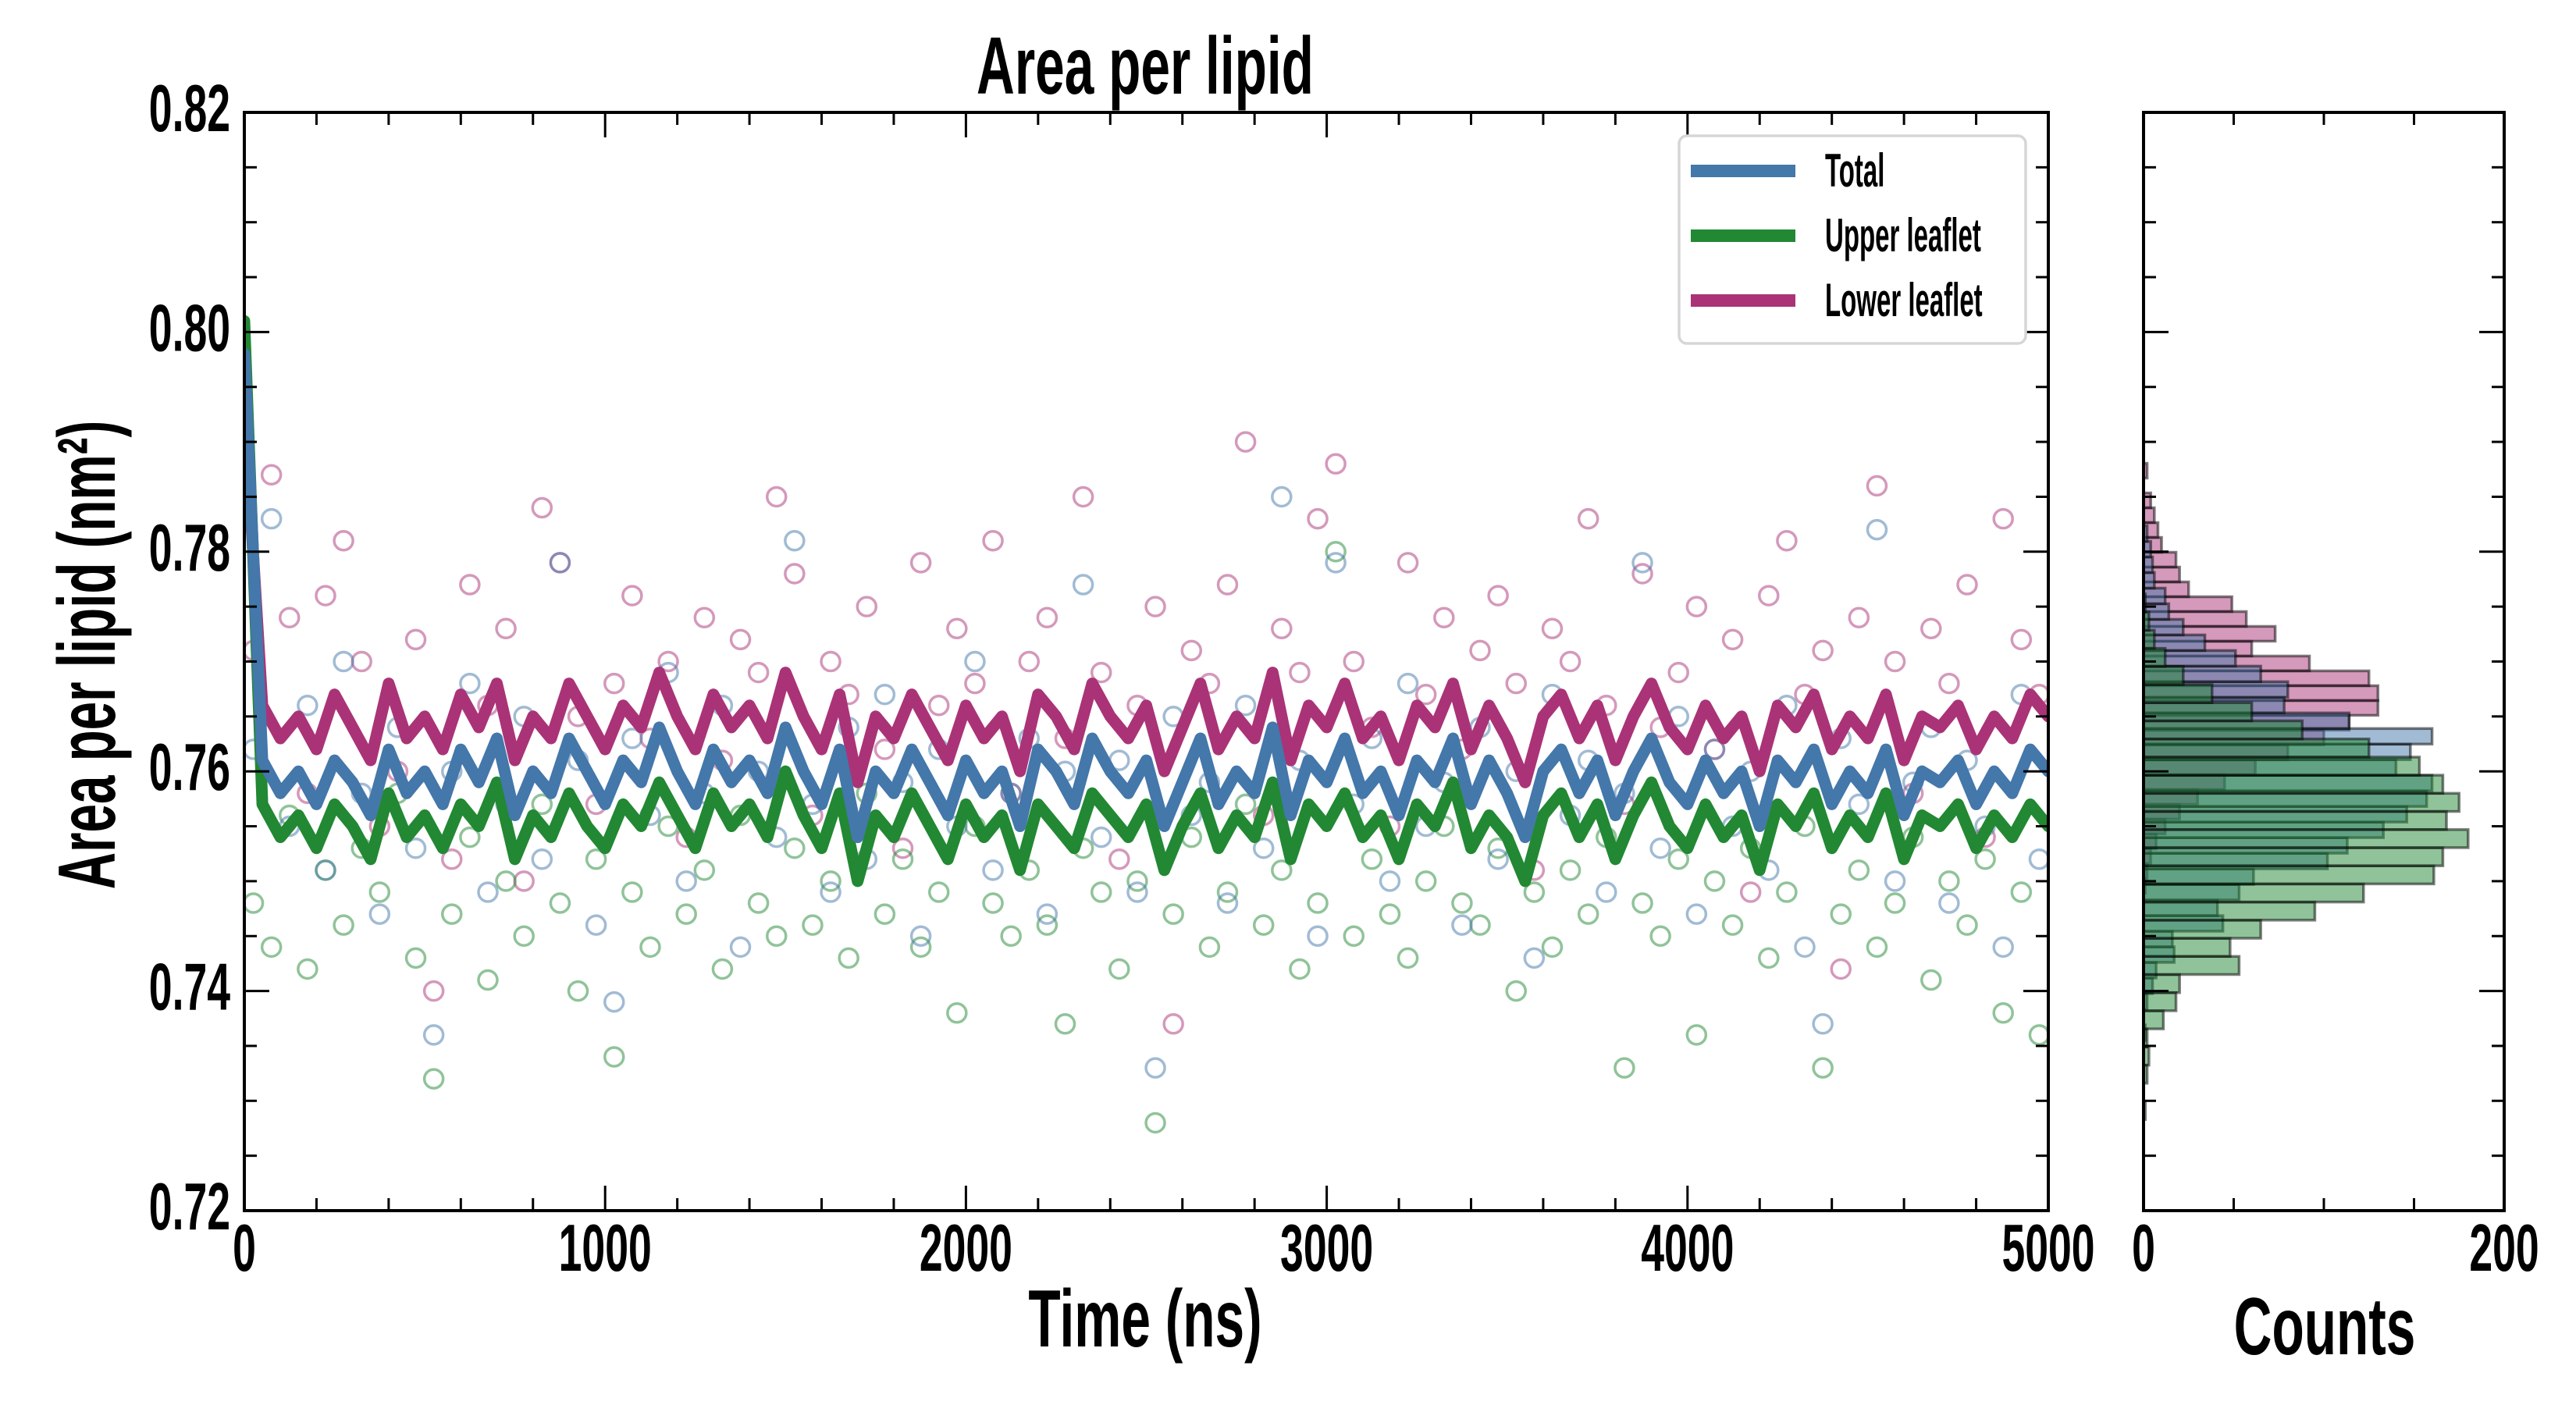 This screenshot has width=2576, height=1405. What do you see at coordinates (2504, 1249) in the screenshot?
I see `hist-x-tick-label-group: 200` at bounding box center [2504, 1249].